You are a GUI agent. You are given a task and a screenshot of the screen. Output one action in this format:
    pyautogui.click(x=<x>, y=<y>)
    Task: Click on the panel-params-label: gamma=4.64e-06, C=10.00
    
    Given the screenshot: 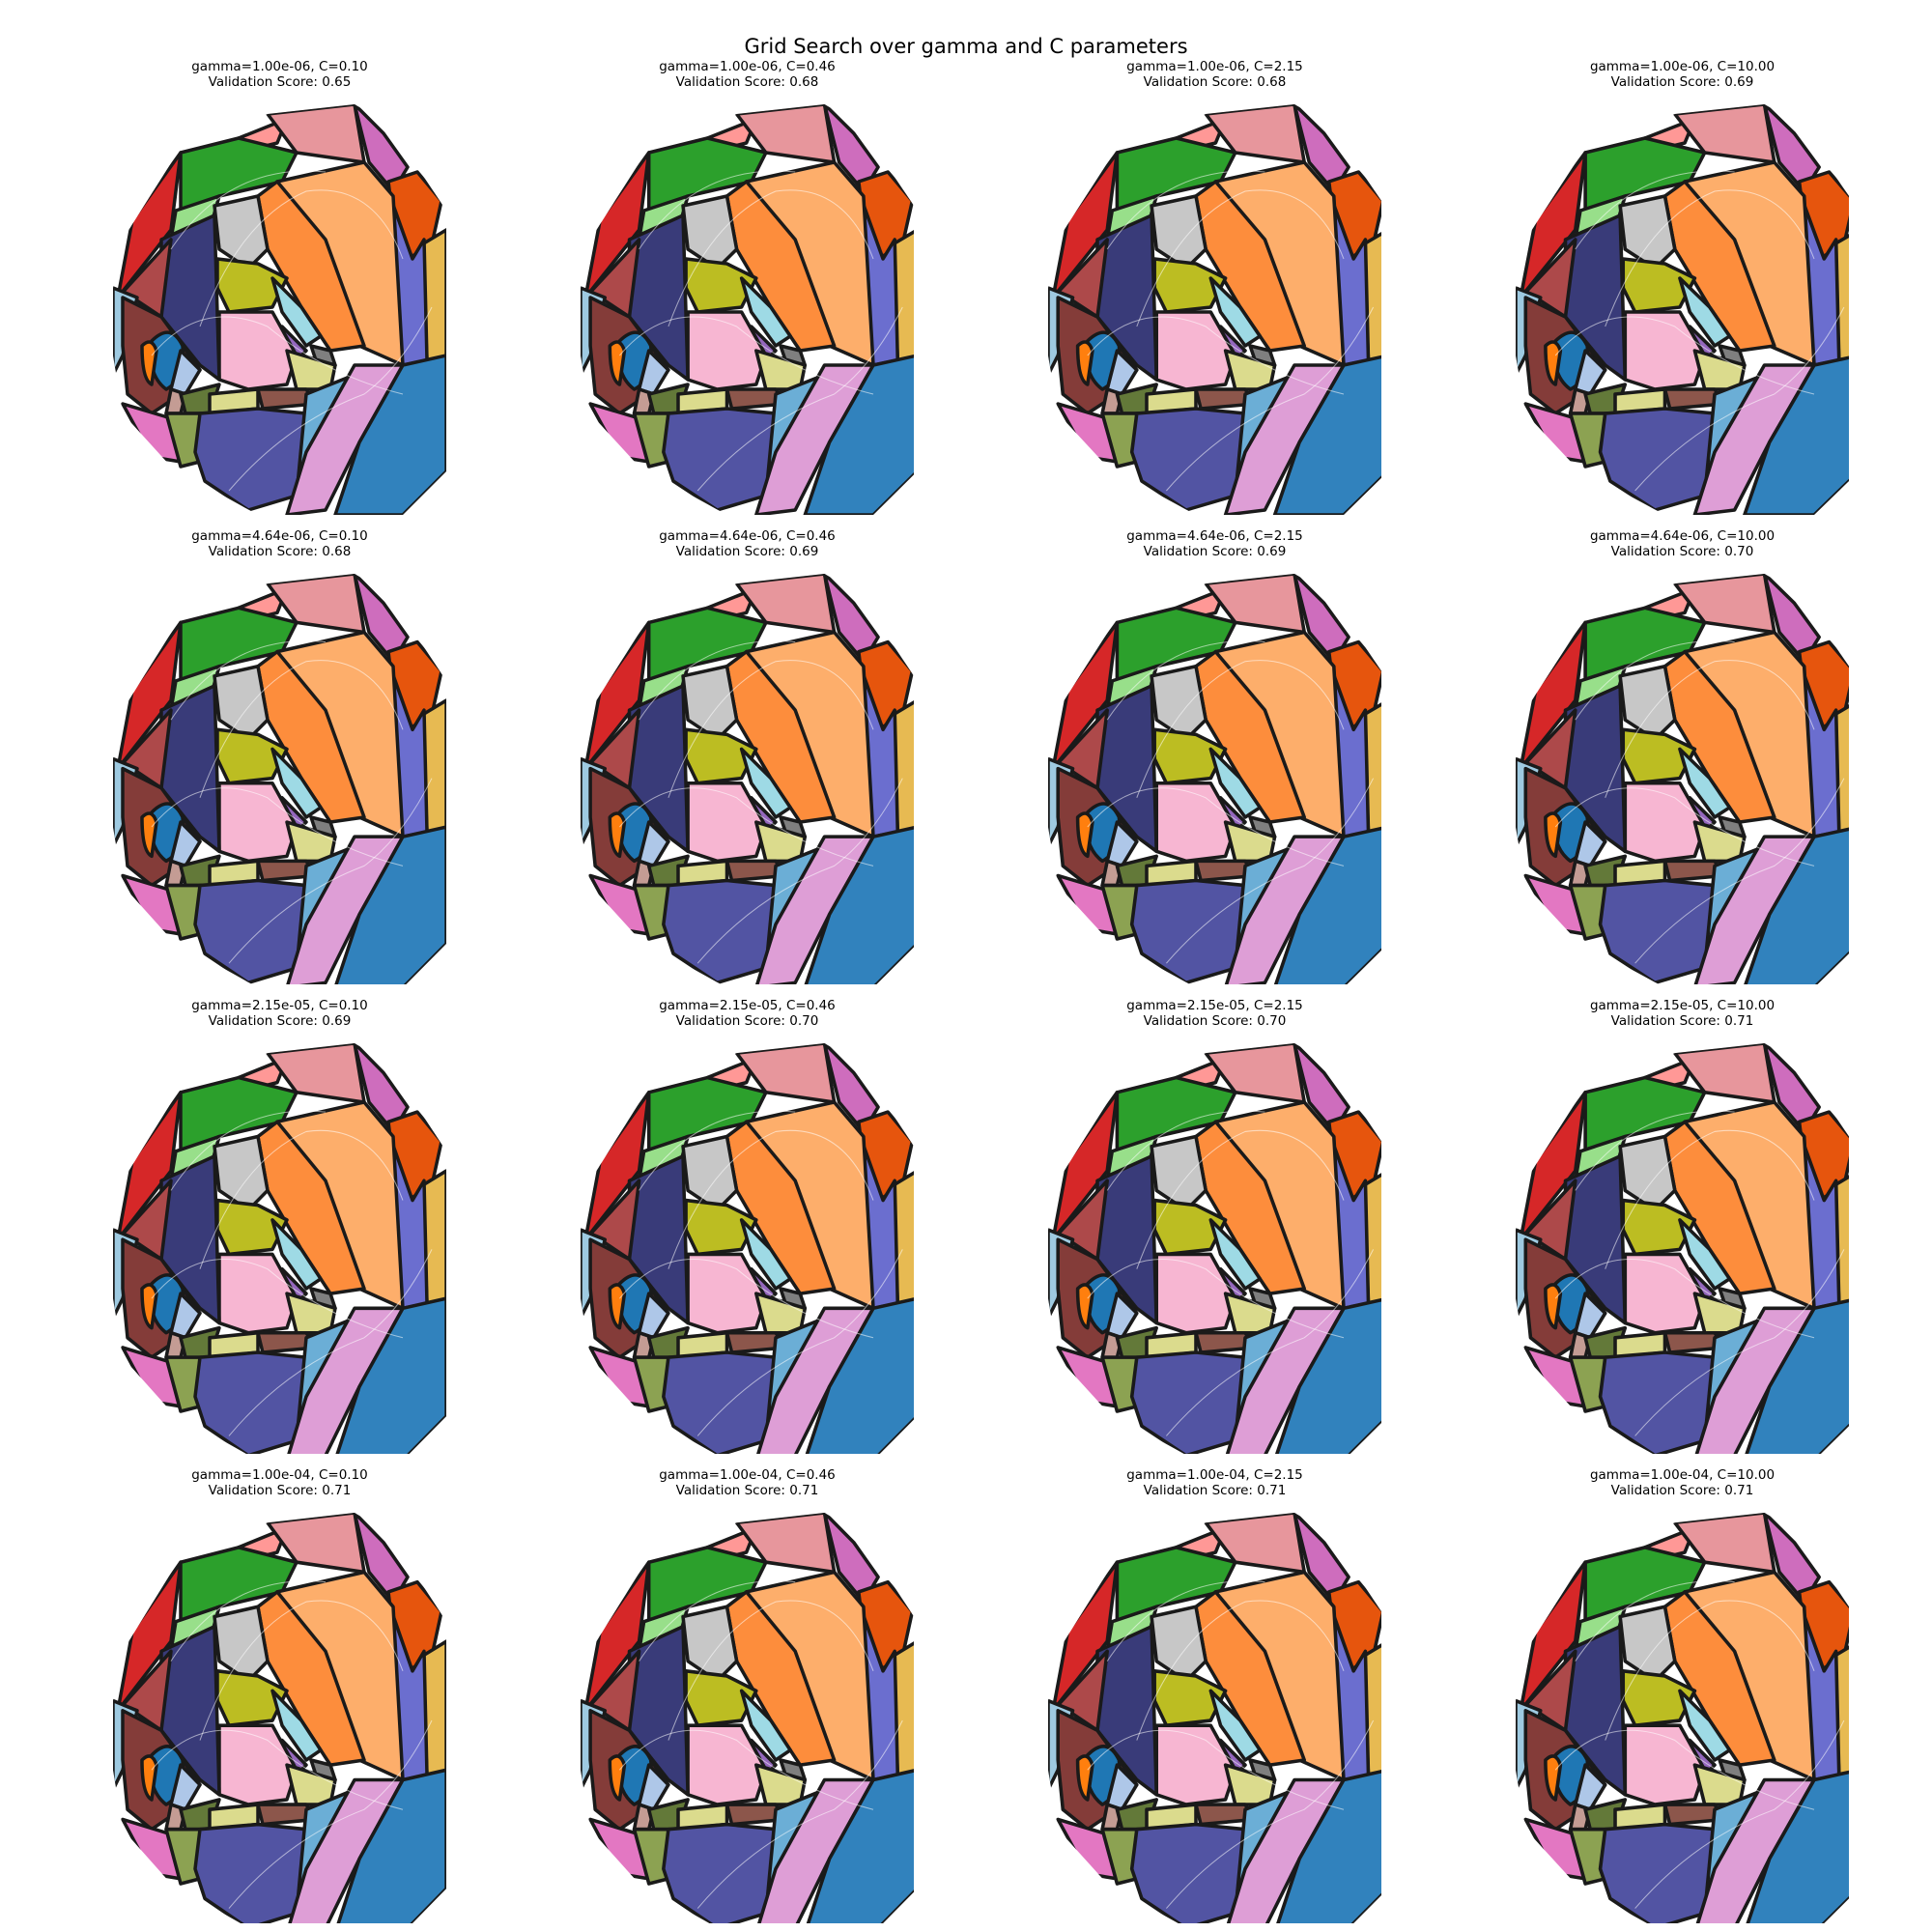 What is the action you would take?
    pyautogui.click(x=1682, y=536)
    